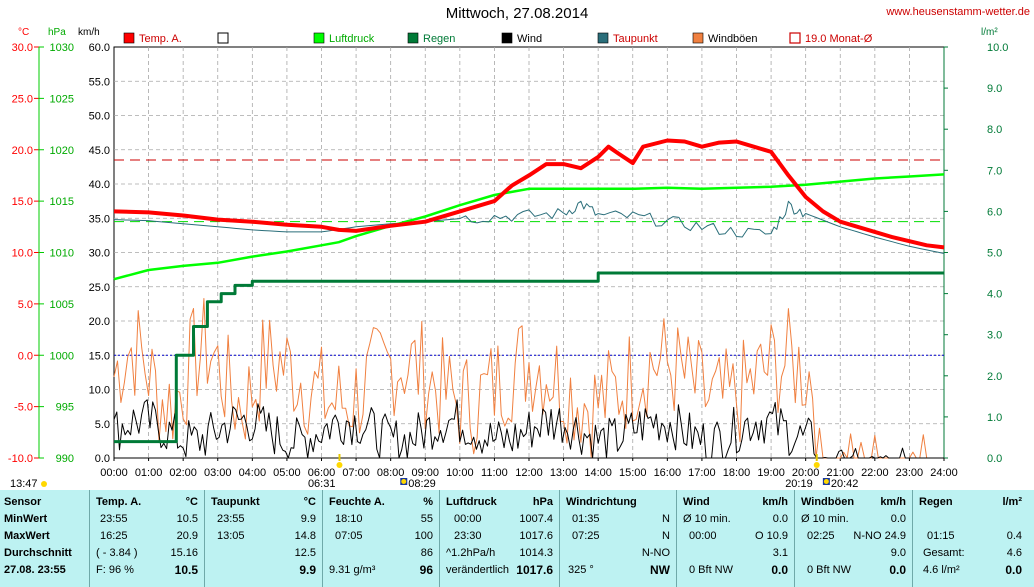  What do you see at coordinates (62, 48) in the screenshot?
I see `pressure-tick-label: 1030` at bounding box center [62, 48].